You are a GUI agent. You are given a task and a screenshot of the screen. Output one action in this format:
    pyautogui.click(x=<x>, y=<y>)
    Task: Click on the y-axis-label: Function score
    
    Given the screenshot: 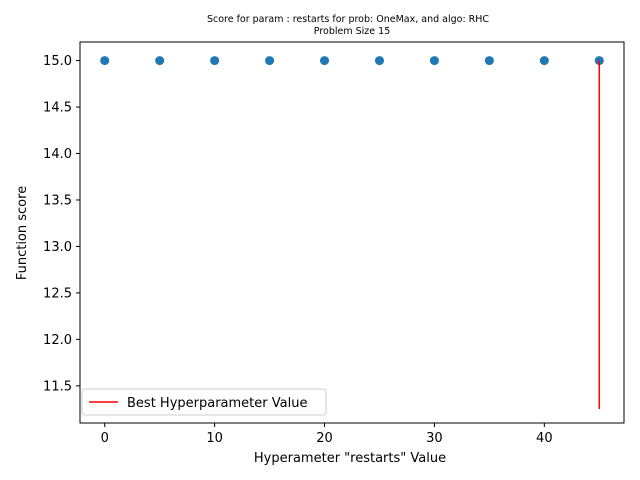 What is the action you would take?
    pyautogui.click(x=22, y=233)
    